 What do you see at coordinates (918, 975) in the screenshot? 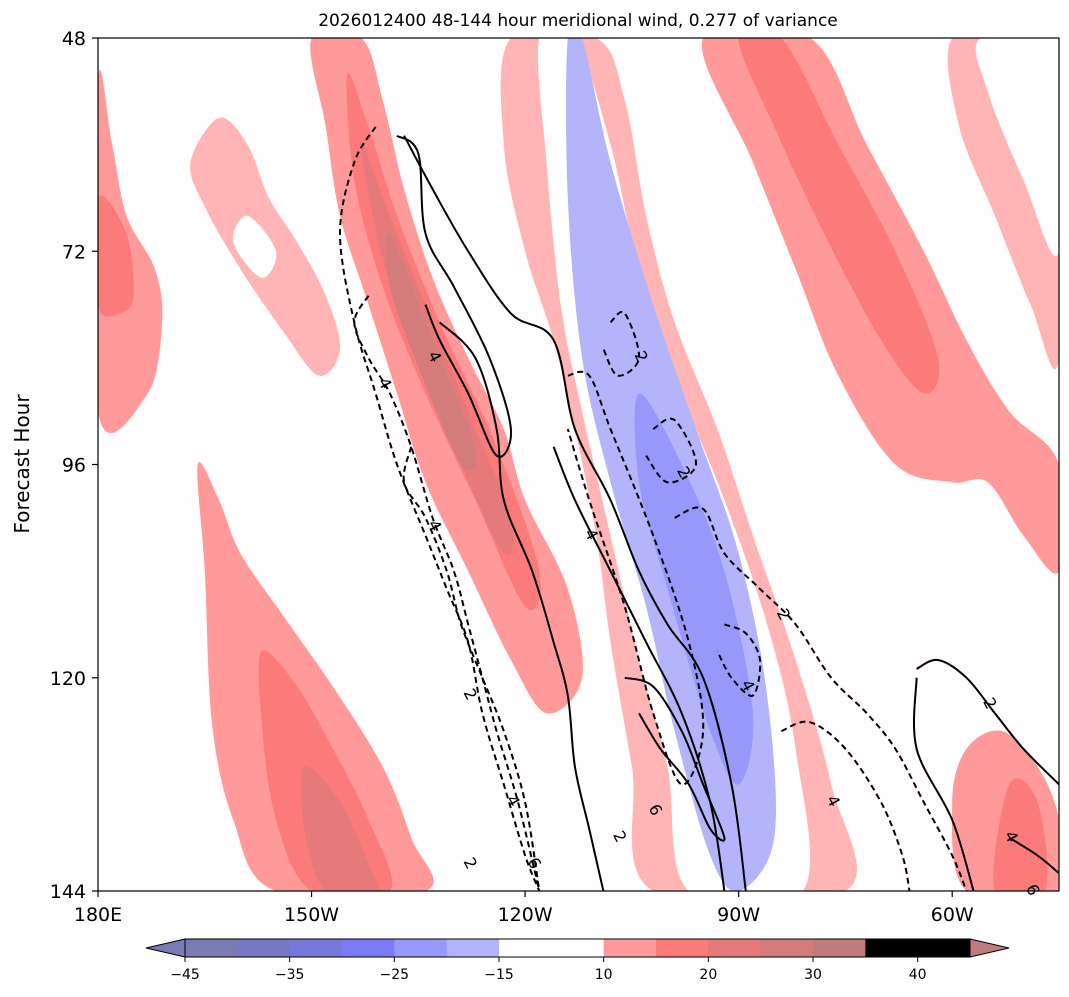
I see `colorbar-tick-label: 40` at bounding box center [918, 975].